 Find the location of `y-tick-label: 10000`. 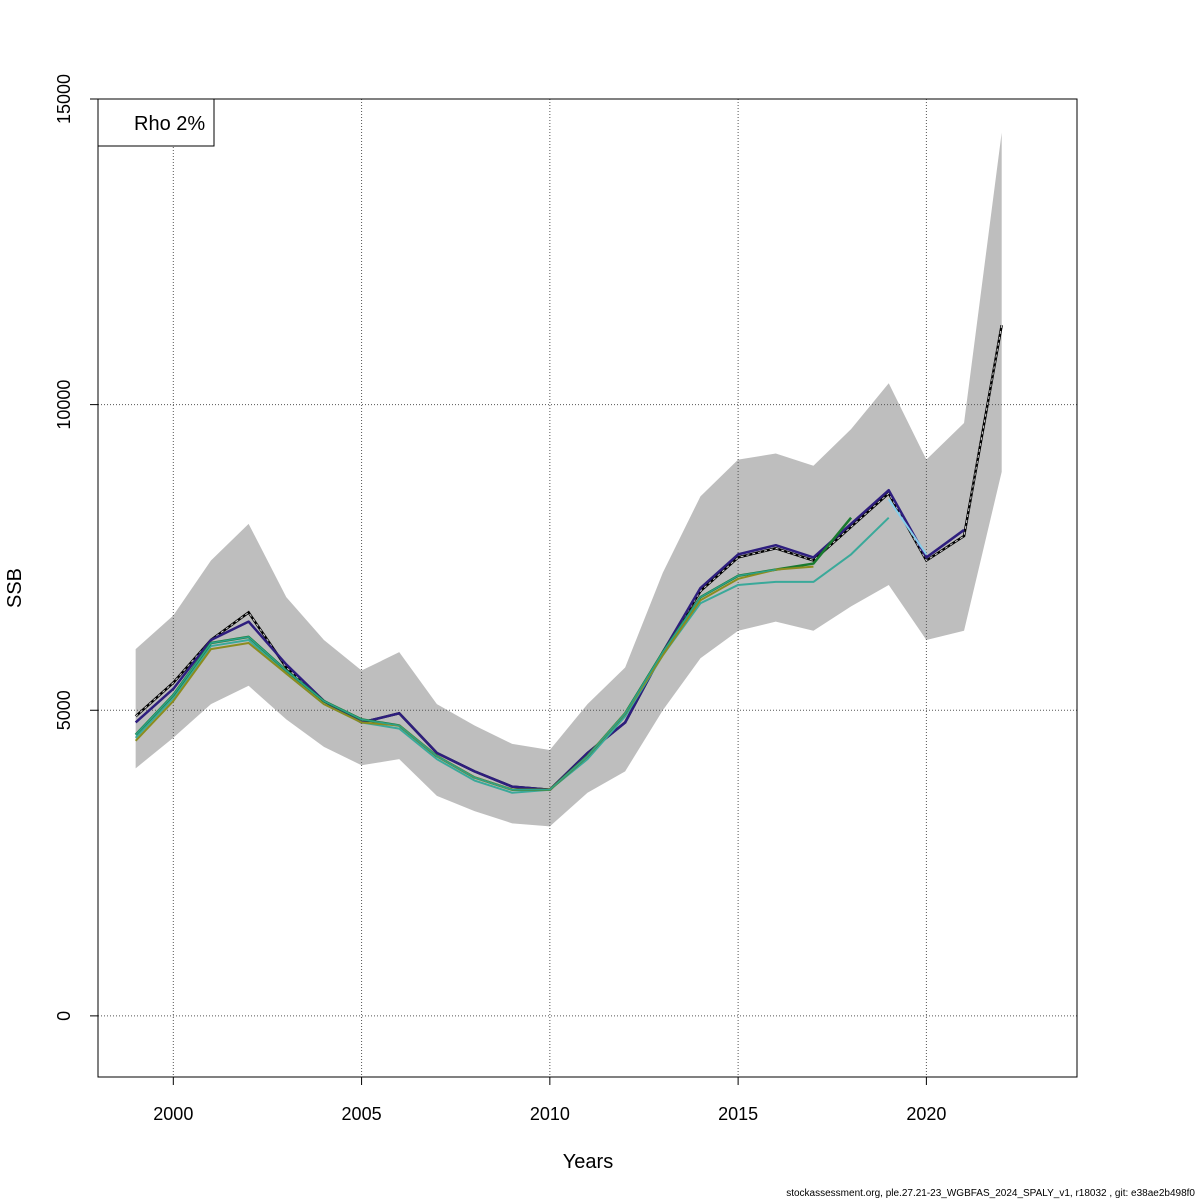

y-tick-label: 10000 is located at coordinates (64, 405).